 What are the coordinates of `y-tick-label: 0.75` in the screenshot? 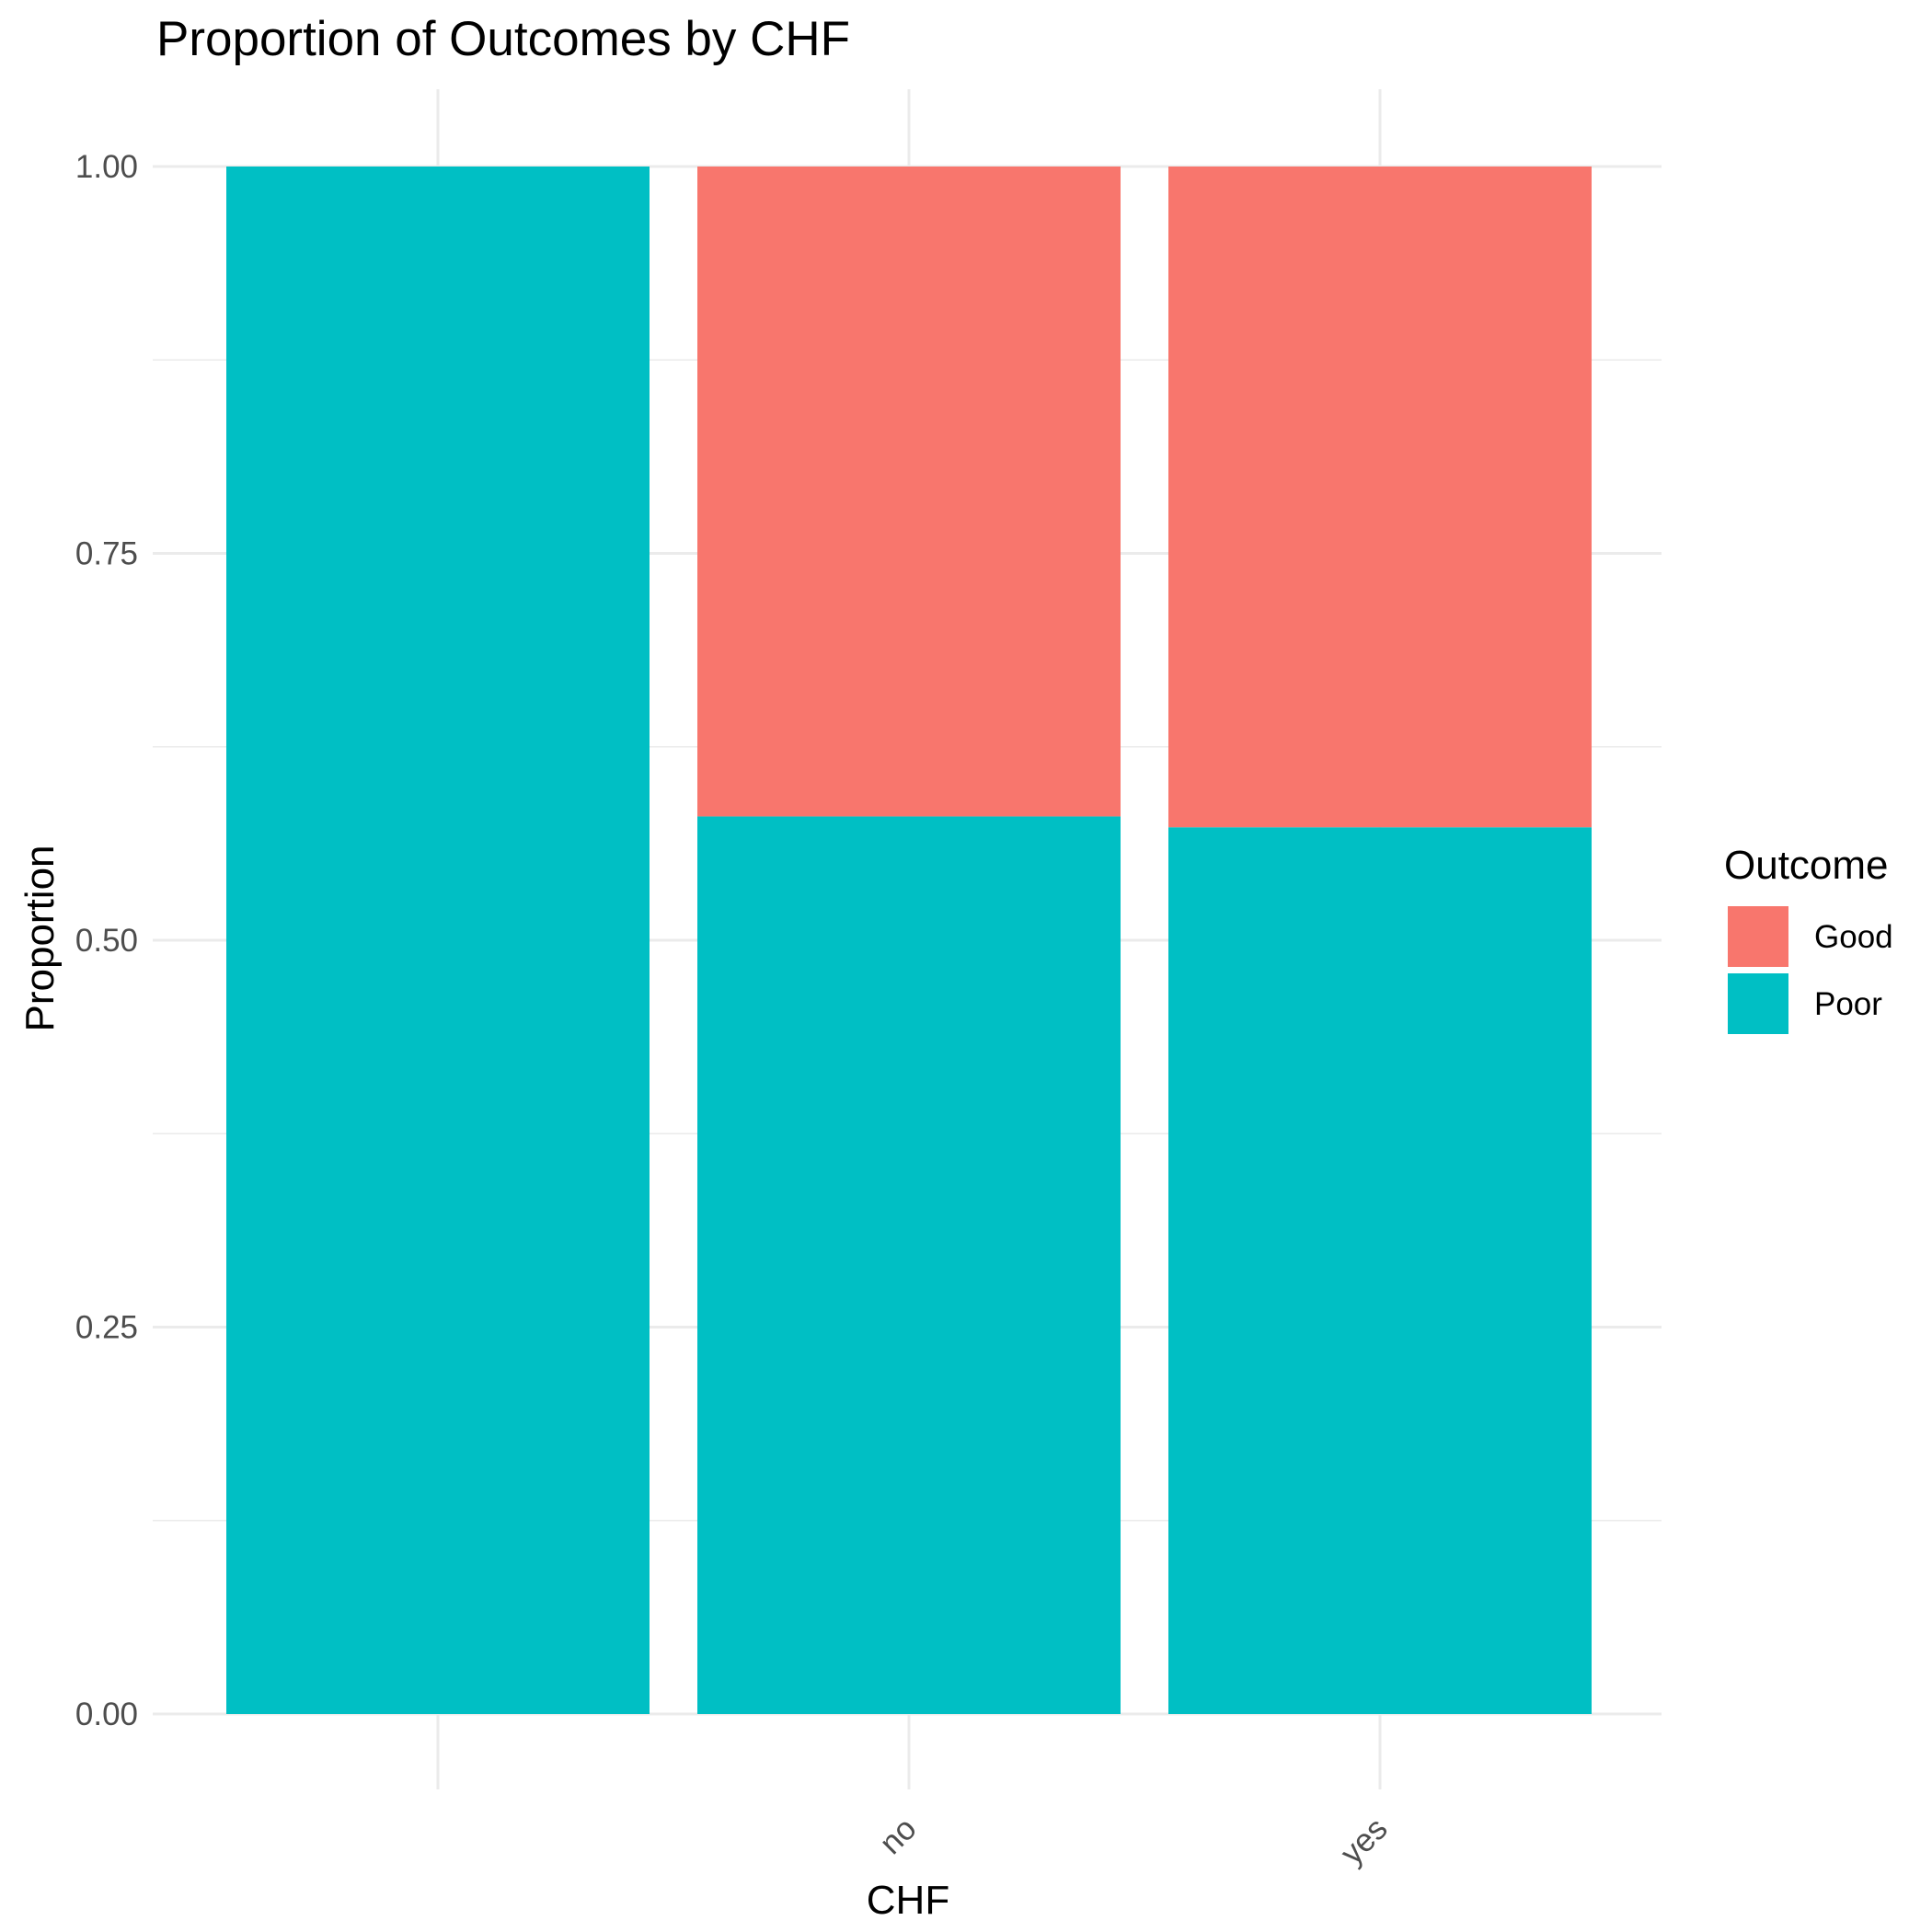 It's located at (106, 554).